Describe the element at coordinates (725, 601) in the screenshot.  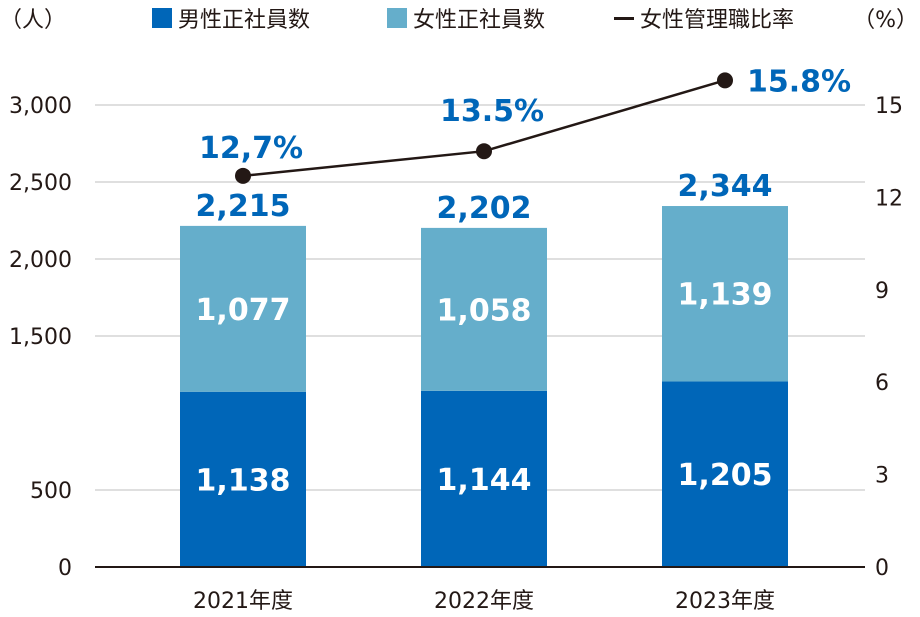
I see `x-tick-label-3: 2023年度` at that location.